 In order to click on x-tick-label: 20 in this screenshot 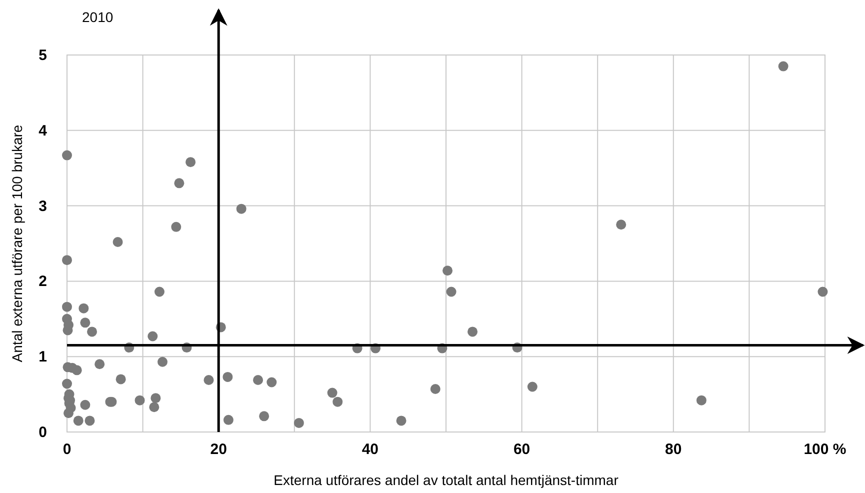, I will do `click(218, 449)`.